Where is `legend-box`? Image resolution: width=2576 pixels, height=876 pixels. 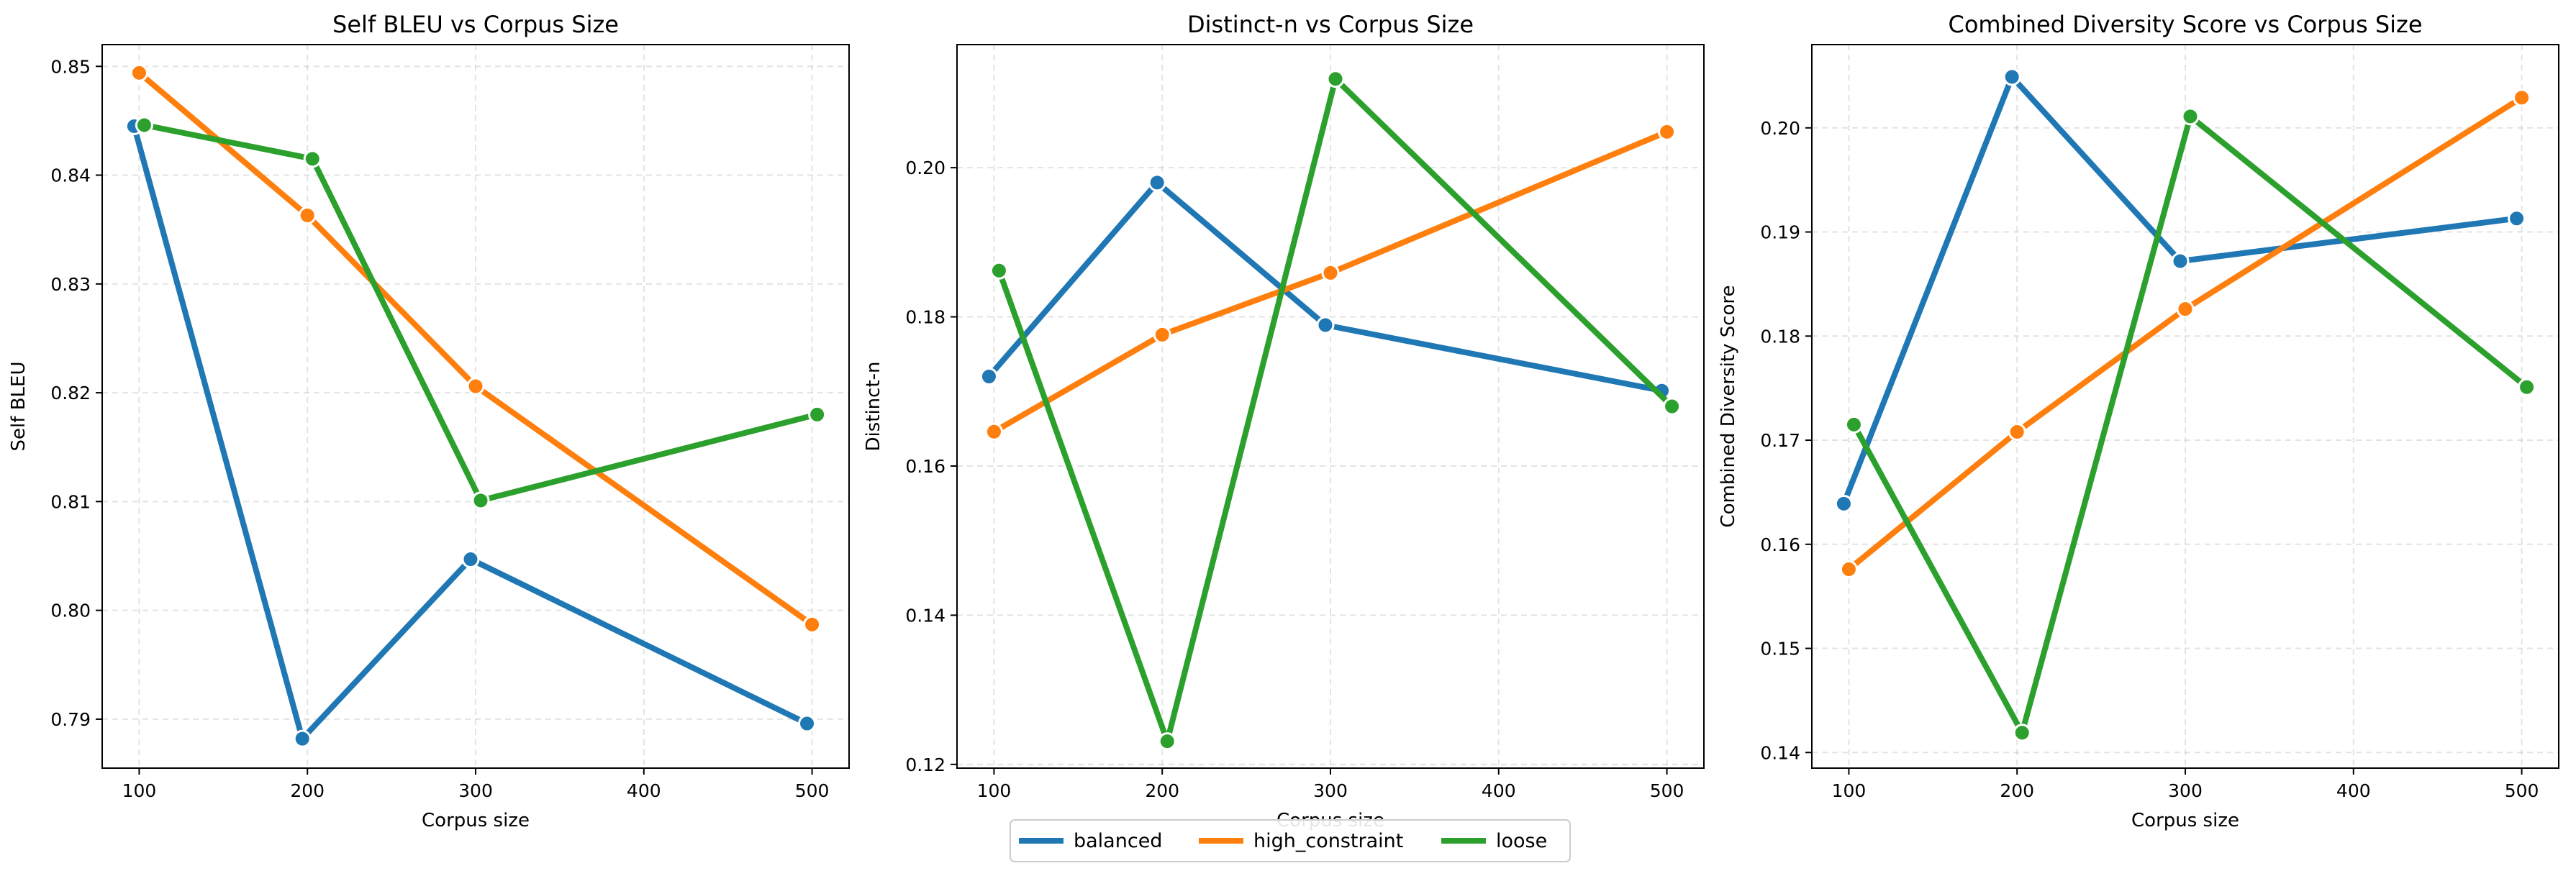 legend-box is located at coordinates (1290, 840).